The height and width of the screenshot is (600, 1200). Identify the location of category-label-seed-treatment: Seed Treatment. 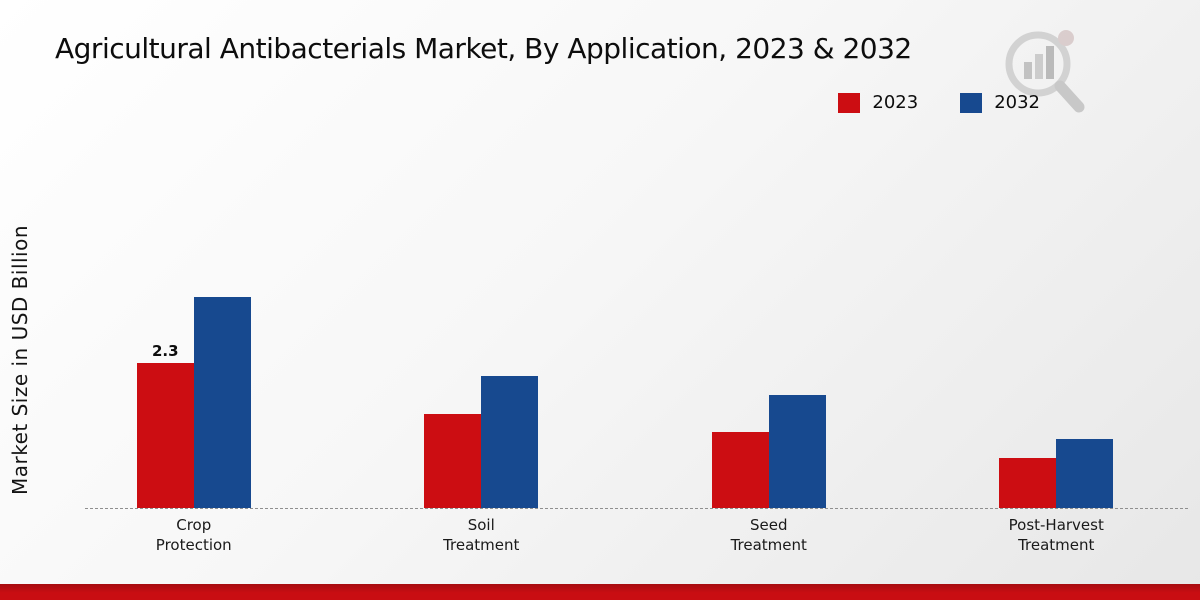
(768, 535).